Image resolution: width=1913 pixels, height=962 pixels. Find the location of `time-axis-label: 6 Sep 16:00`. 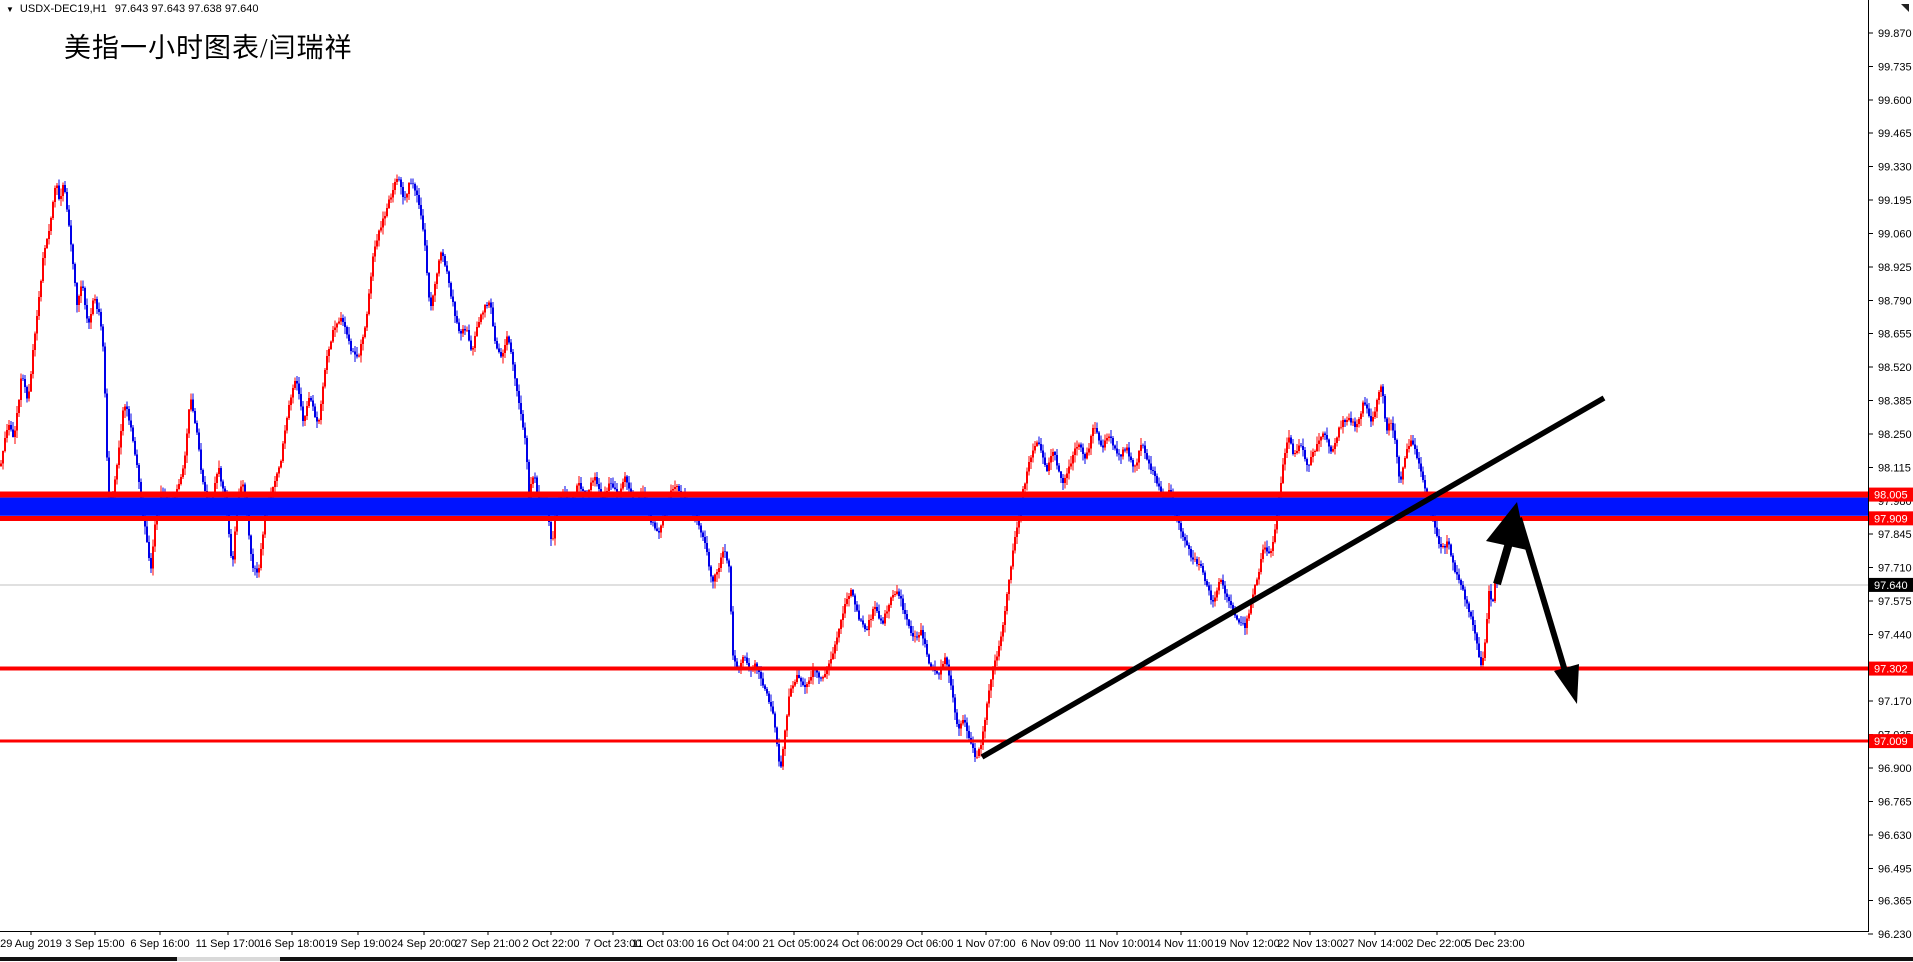

time-axis-label: 6 Sep 16:00 is located at coordinates (159, 944).